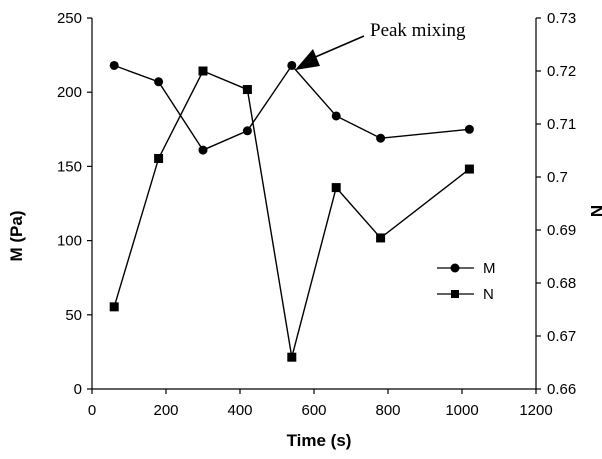  I want to click on x-tick-label: 600, so click(313, 410).